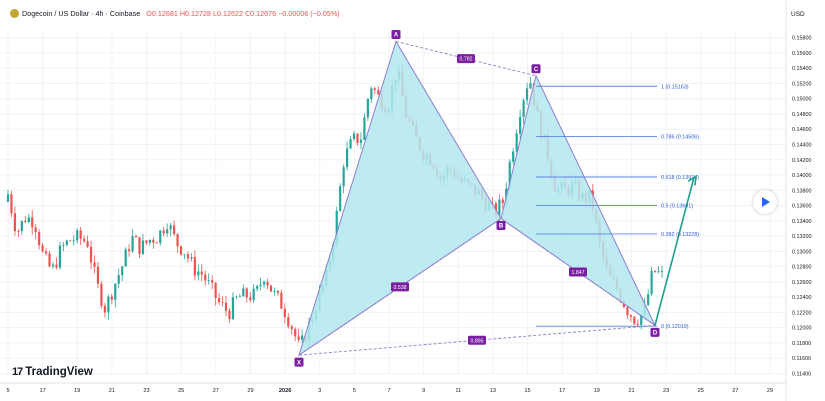 The width and height of the screenshot is (825, 401). Describe the element at coordinates (677, 206) in the screenshot. I see `fib-level-label: 0.5 (0.13601)` at that location.